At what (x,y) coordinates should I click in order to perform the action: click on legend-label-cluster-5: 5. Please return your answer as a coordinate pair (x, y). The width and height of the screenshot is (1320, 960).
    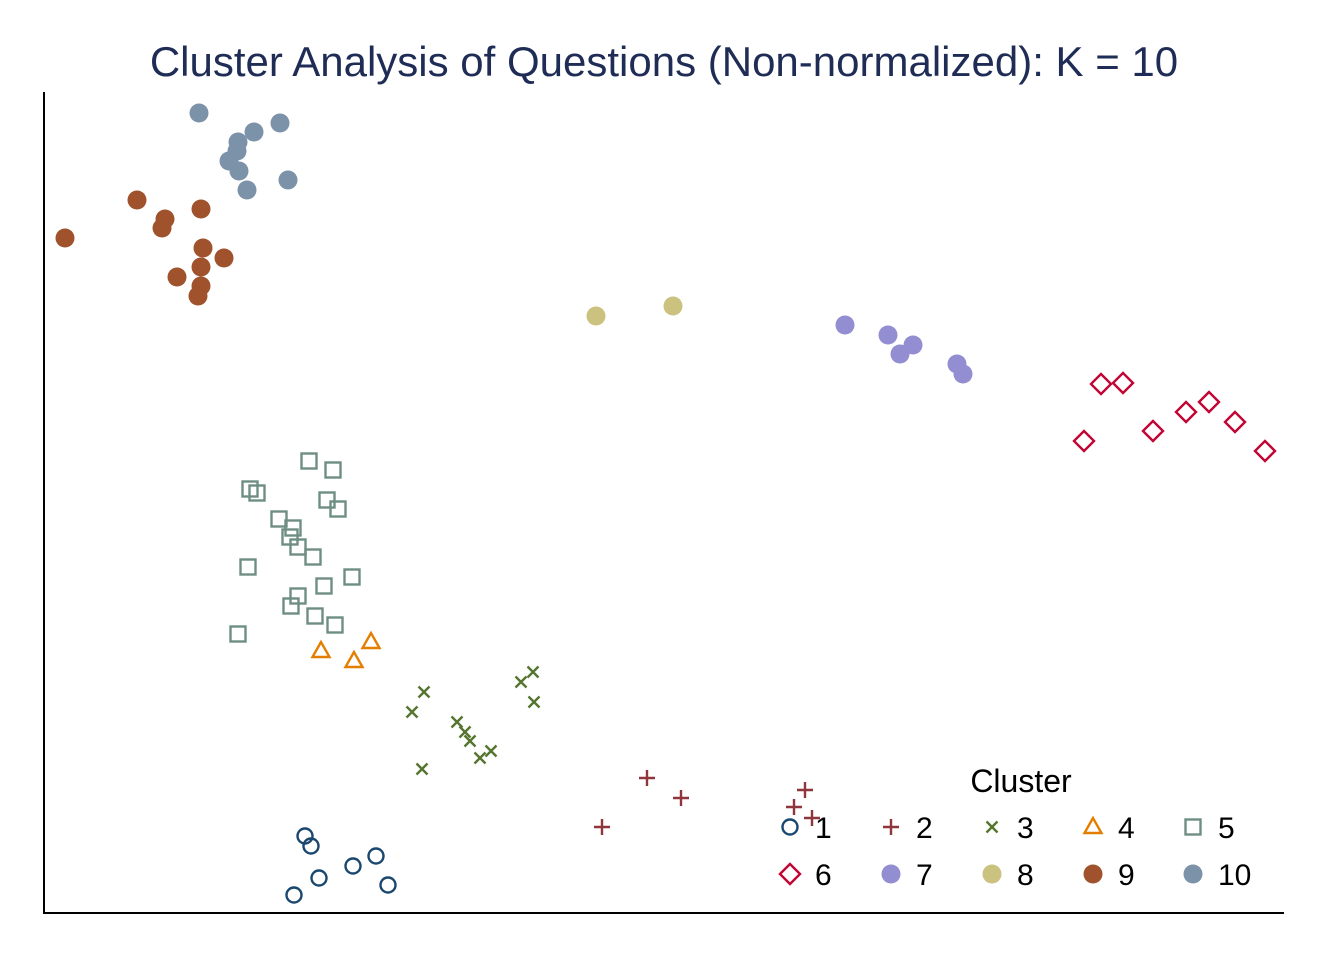
    Looking at the image, I should click on (1226, 828).